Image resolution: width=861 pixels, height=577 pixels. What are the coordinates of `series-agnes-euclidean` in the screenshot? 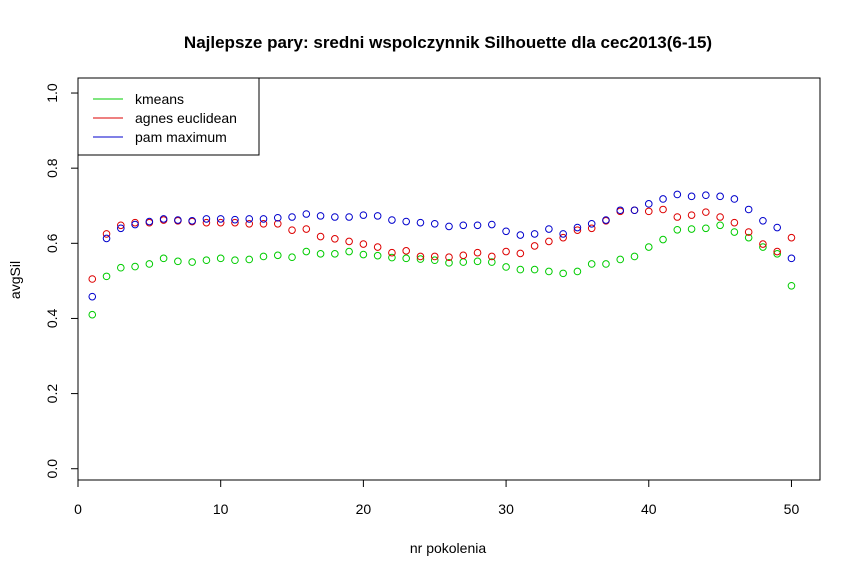 It's located at (442, 244).